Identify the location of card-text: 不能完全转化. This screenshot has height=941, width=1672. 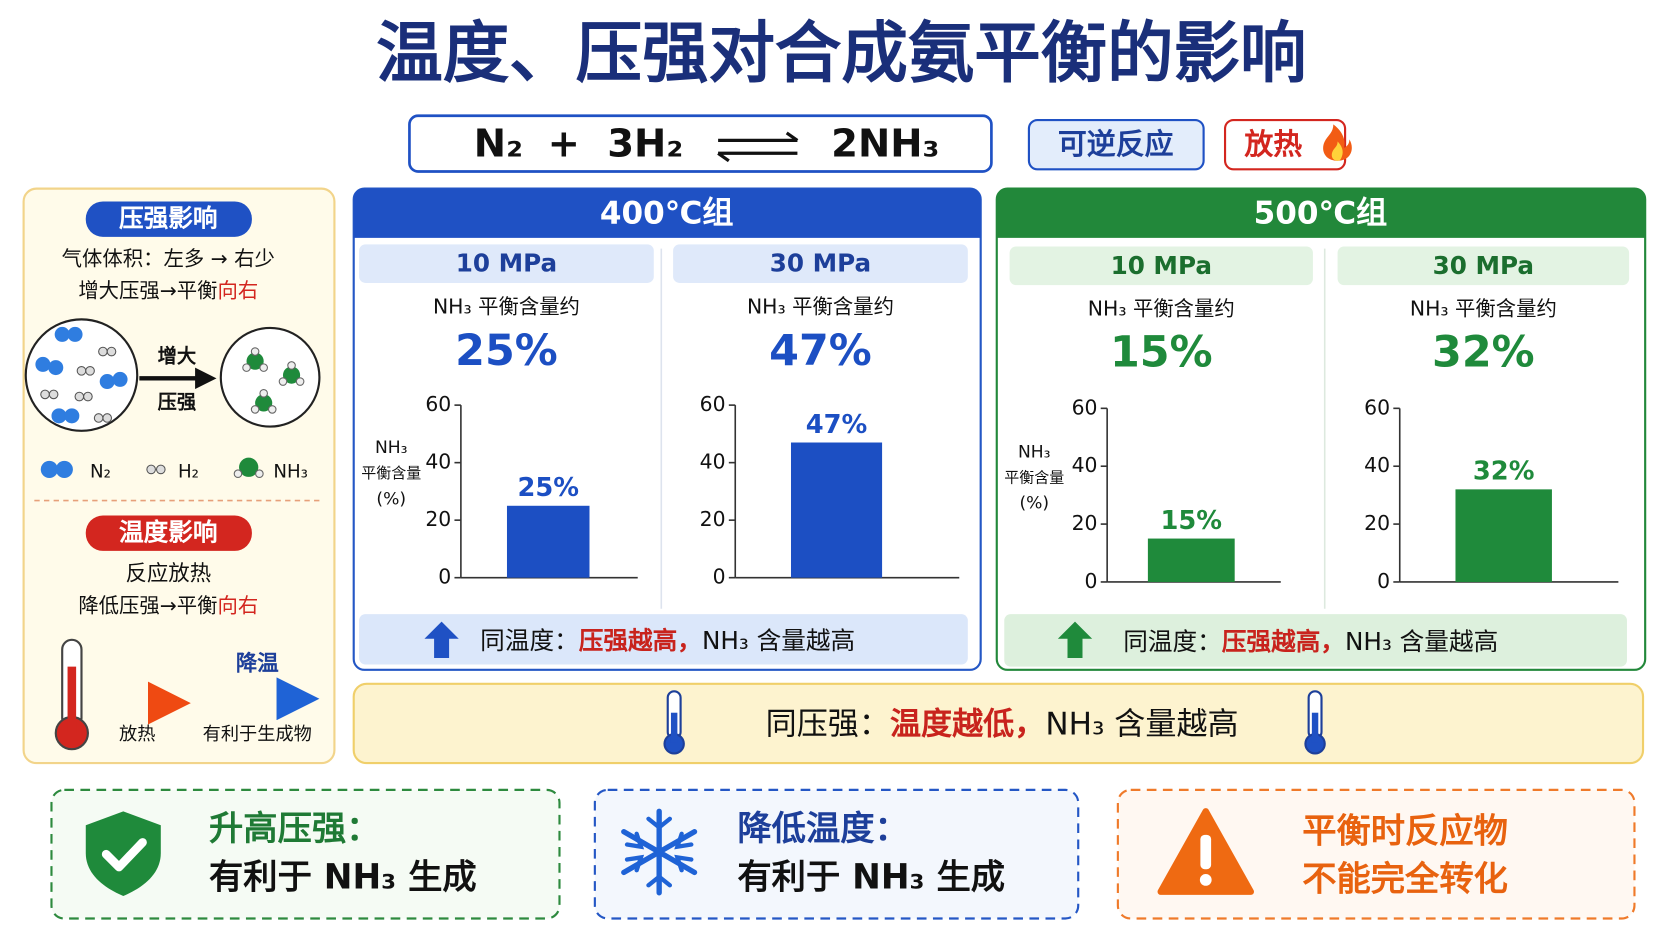
(1405, 879).